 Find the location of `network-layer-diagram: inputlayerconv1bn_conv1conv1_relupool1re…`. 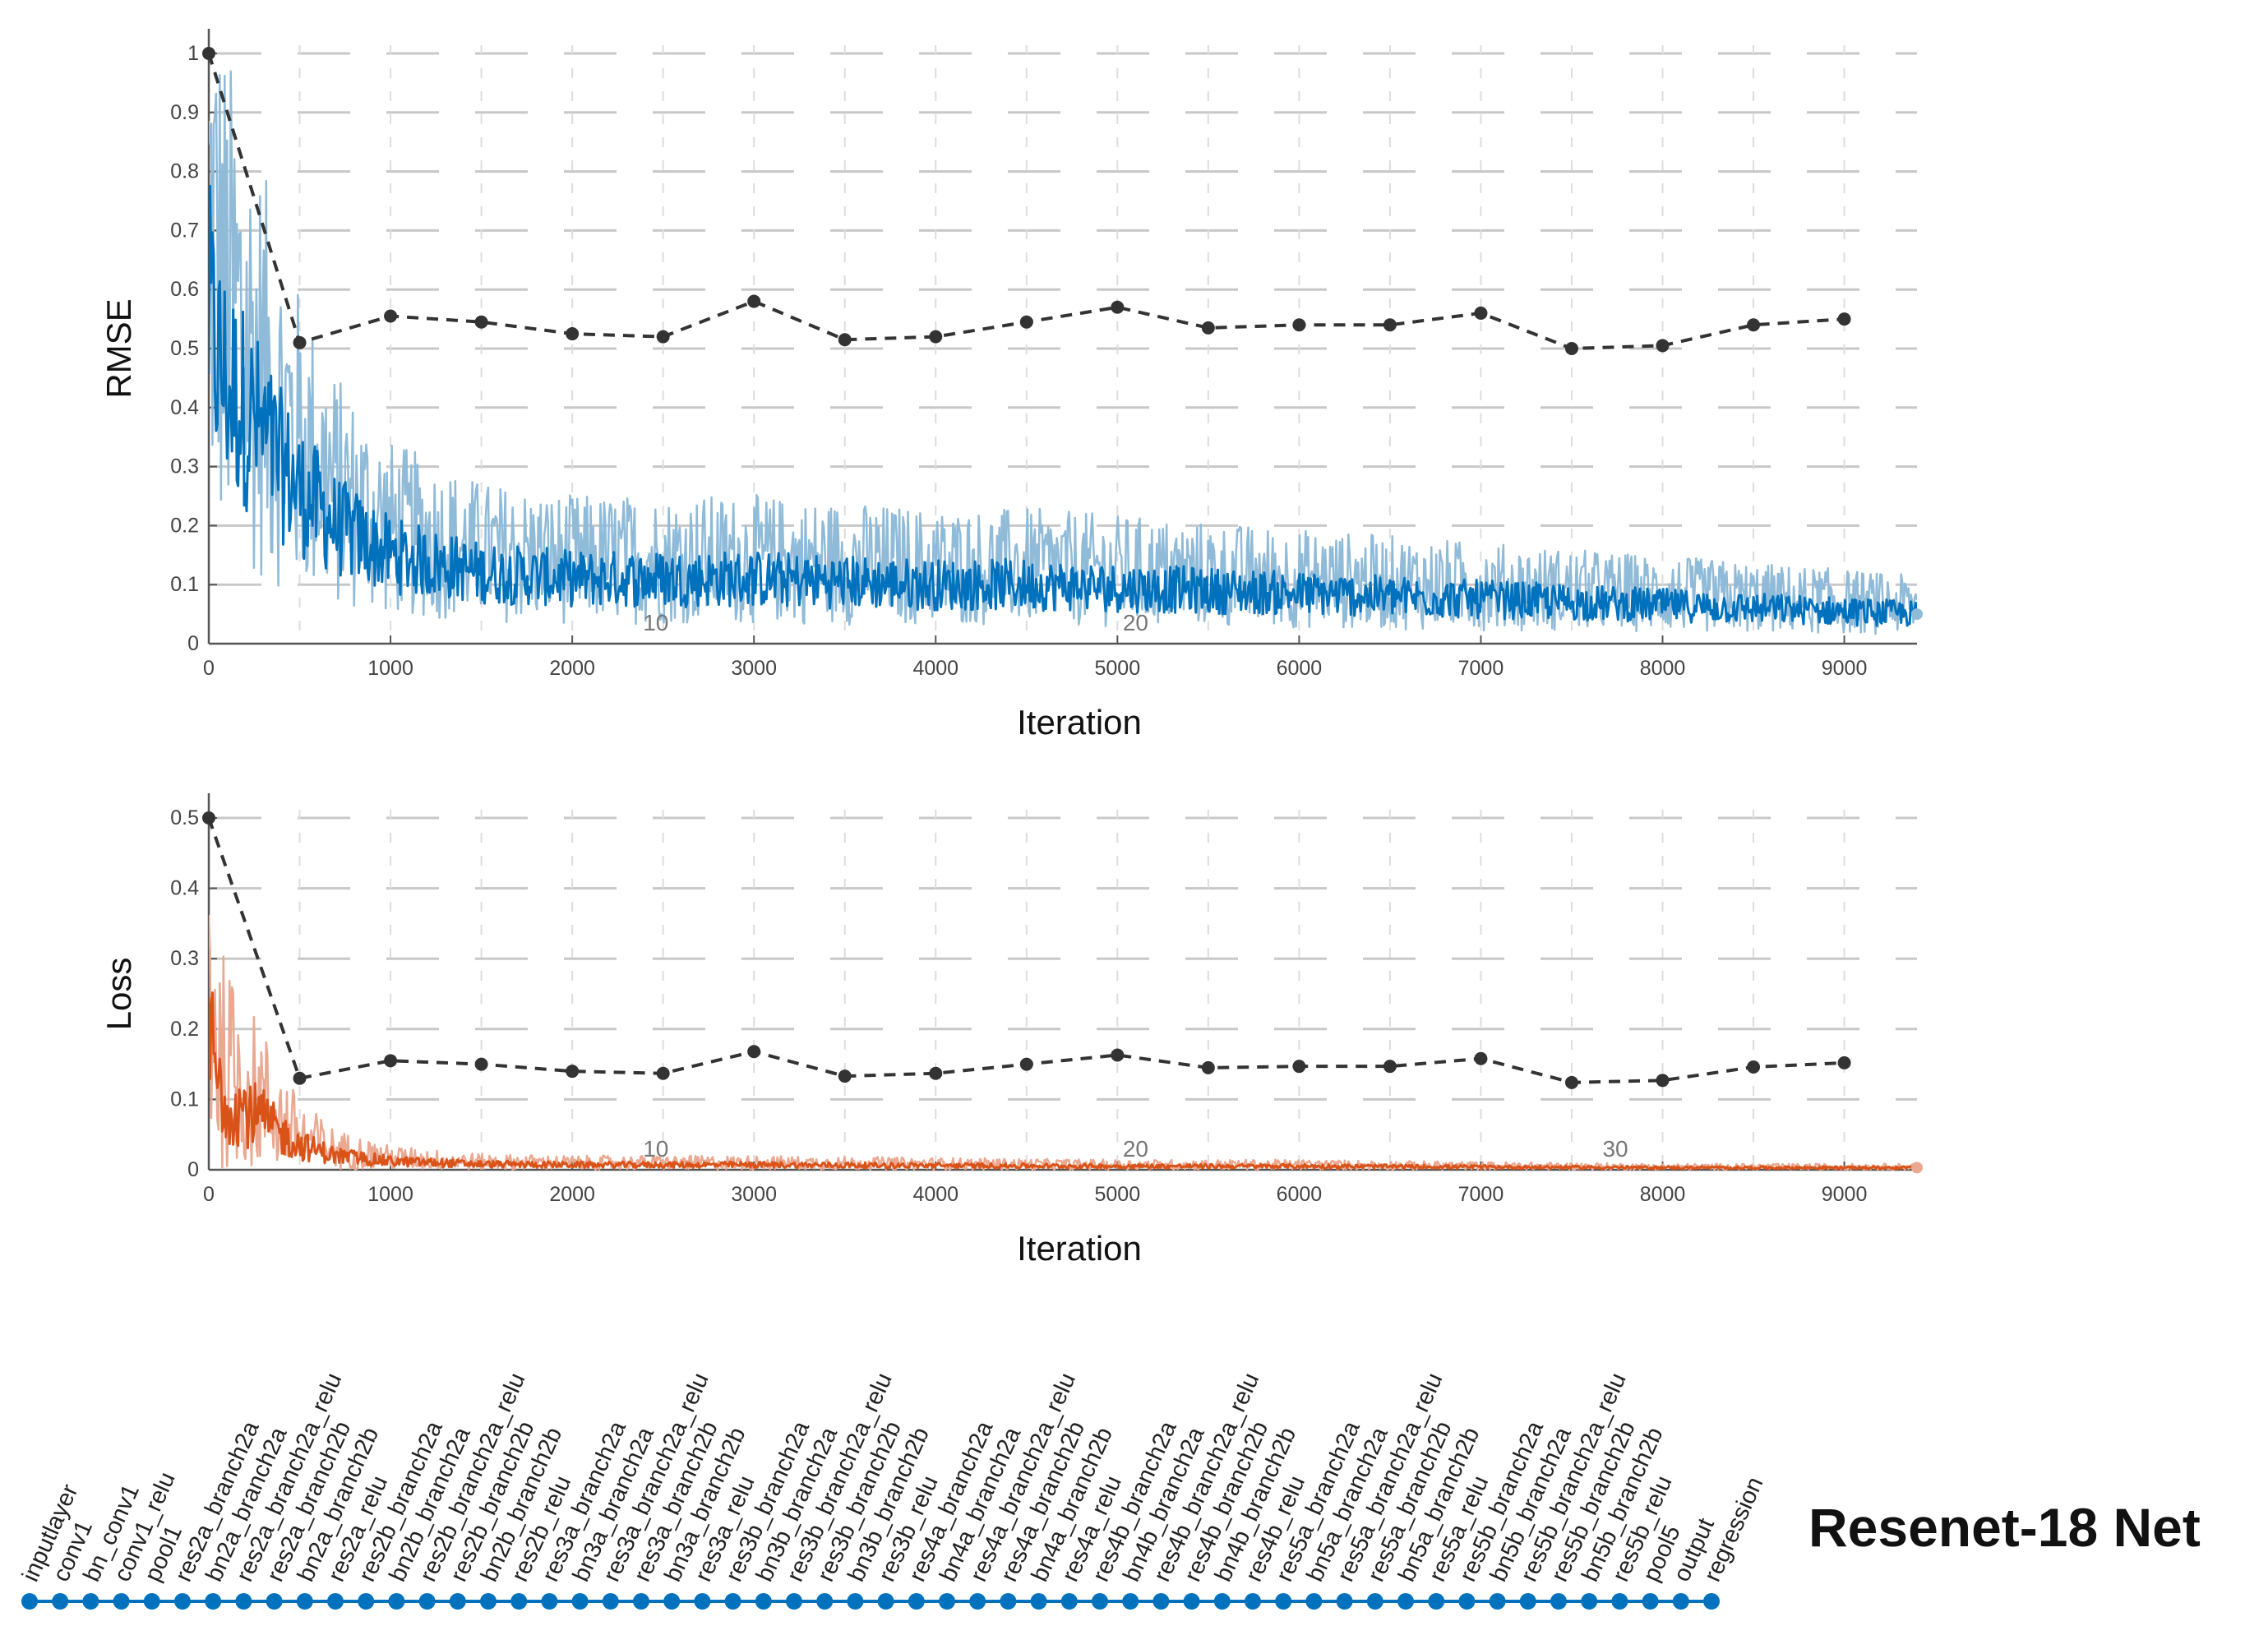

network-layer-diagram: inputlayerconv1bn_conv1conv1_relupool1re… is located at coordinates (892, 1489).